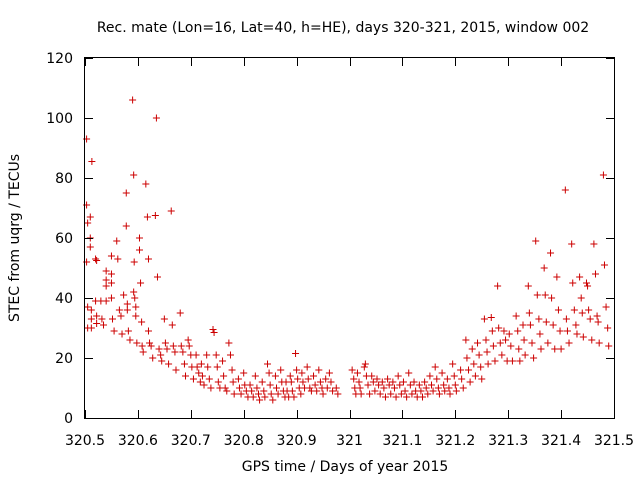 Image resolution: width=640 pixels, height=480 pixels. Describe the element at coordinates (561, 441) in the screenshot. I see `x-tick-label: 321.4` at that location.